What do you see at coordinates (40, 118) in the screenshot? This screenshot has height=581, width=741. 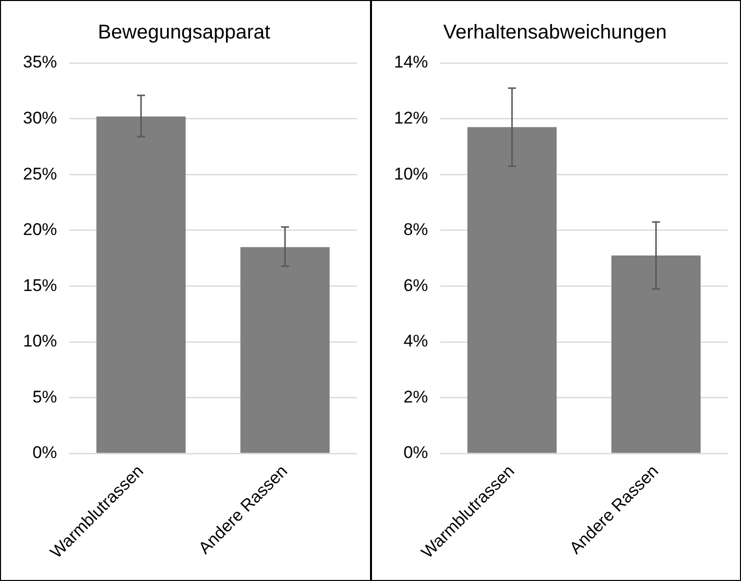 I see `y-tick-label: 30%` at bounding box center [40, 118].